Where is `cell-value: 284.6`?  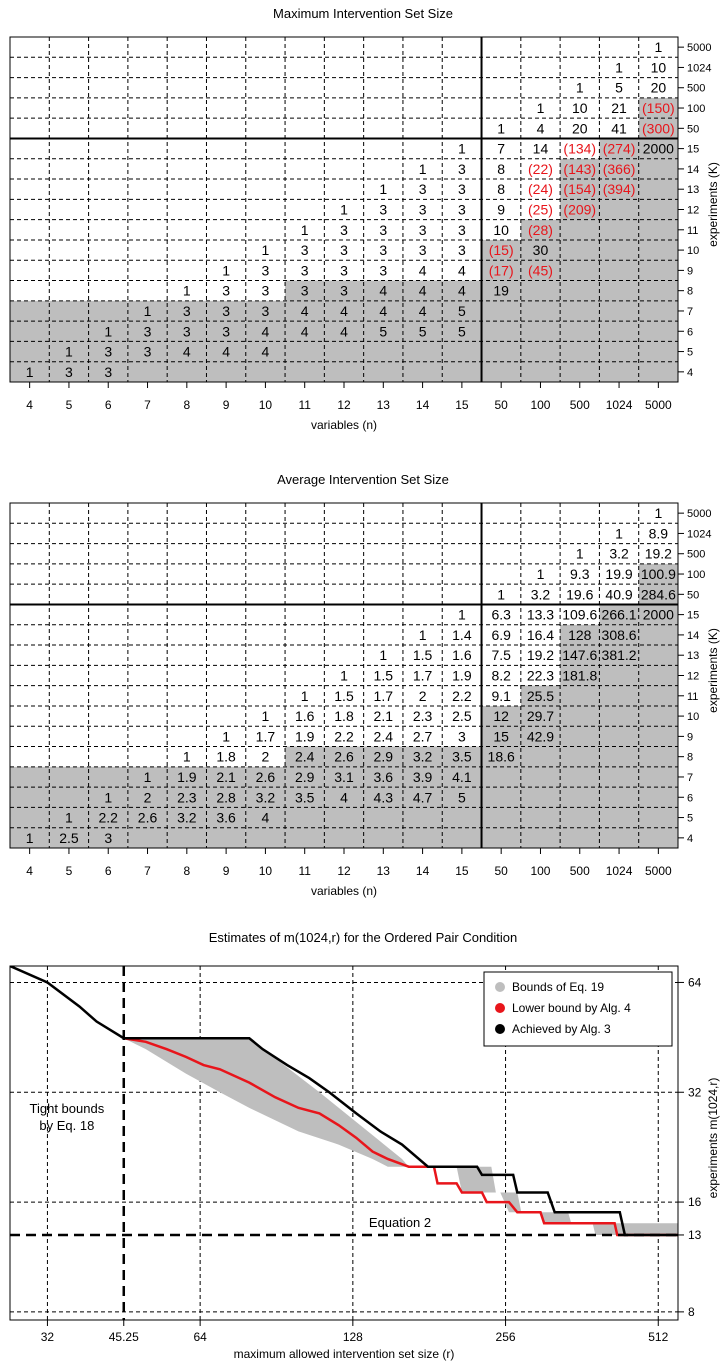 cell-value: 284.6 is located at coordinates (658, 594).